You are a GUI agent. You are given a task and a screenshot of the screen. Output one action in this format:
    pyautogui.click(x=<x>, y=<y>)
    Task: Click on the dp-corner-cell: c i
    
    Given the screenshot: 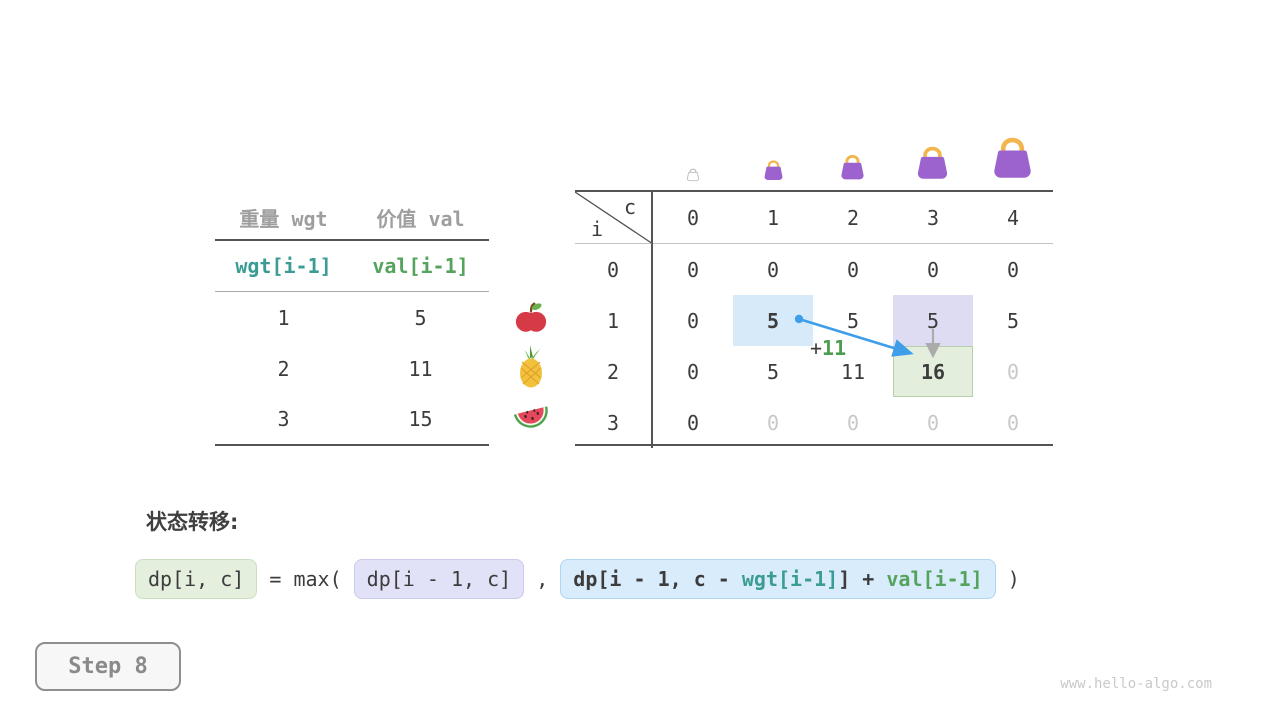 What is the action you would take?
    pyautogui.click(x=614, y=218)
    